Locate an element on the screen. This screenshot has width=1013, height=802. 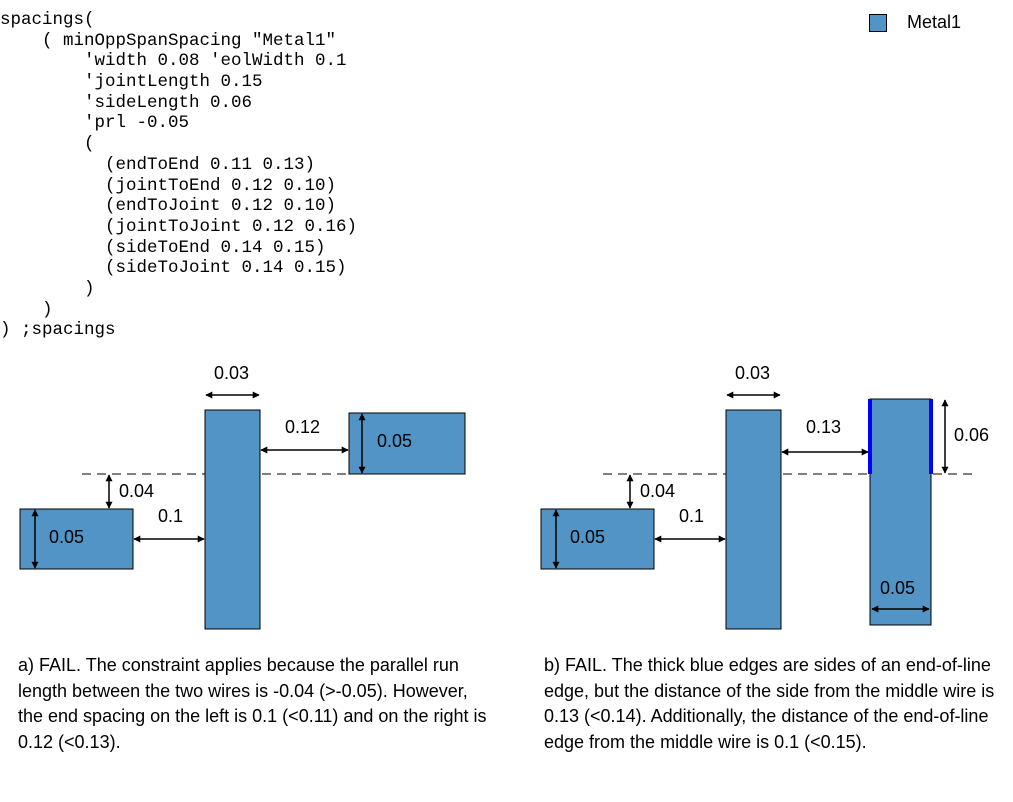
prl-label-b: 0.04 is located at coordinates (657, 491).